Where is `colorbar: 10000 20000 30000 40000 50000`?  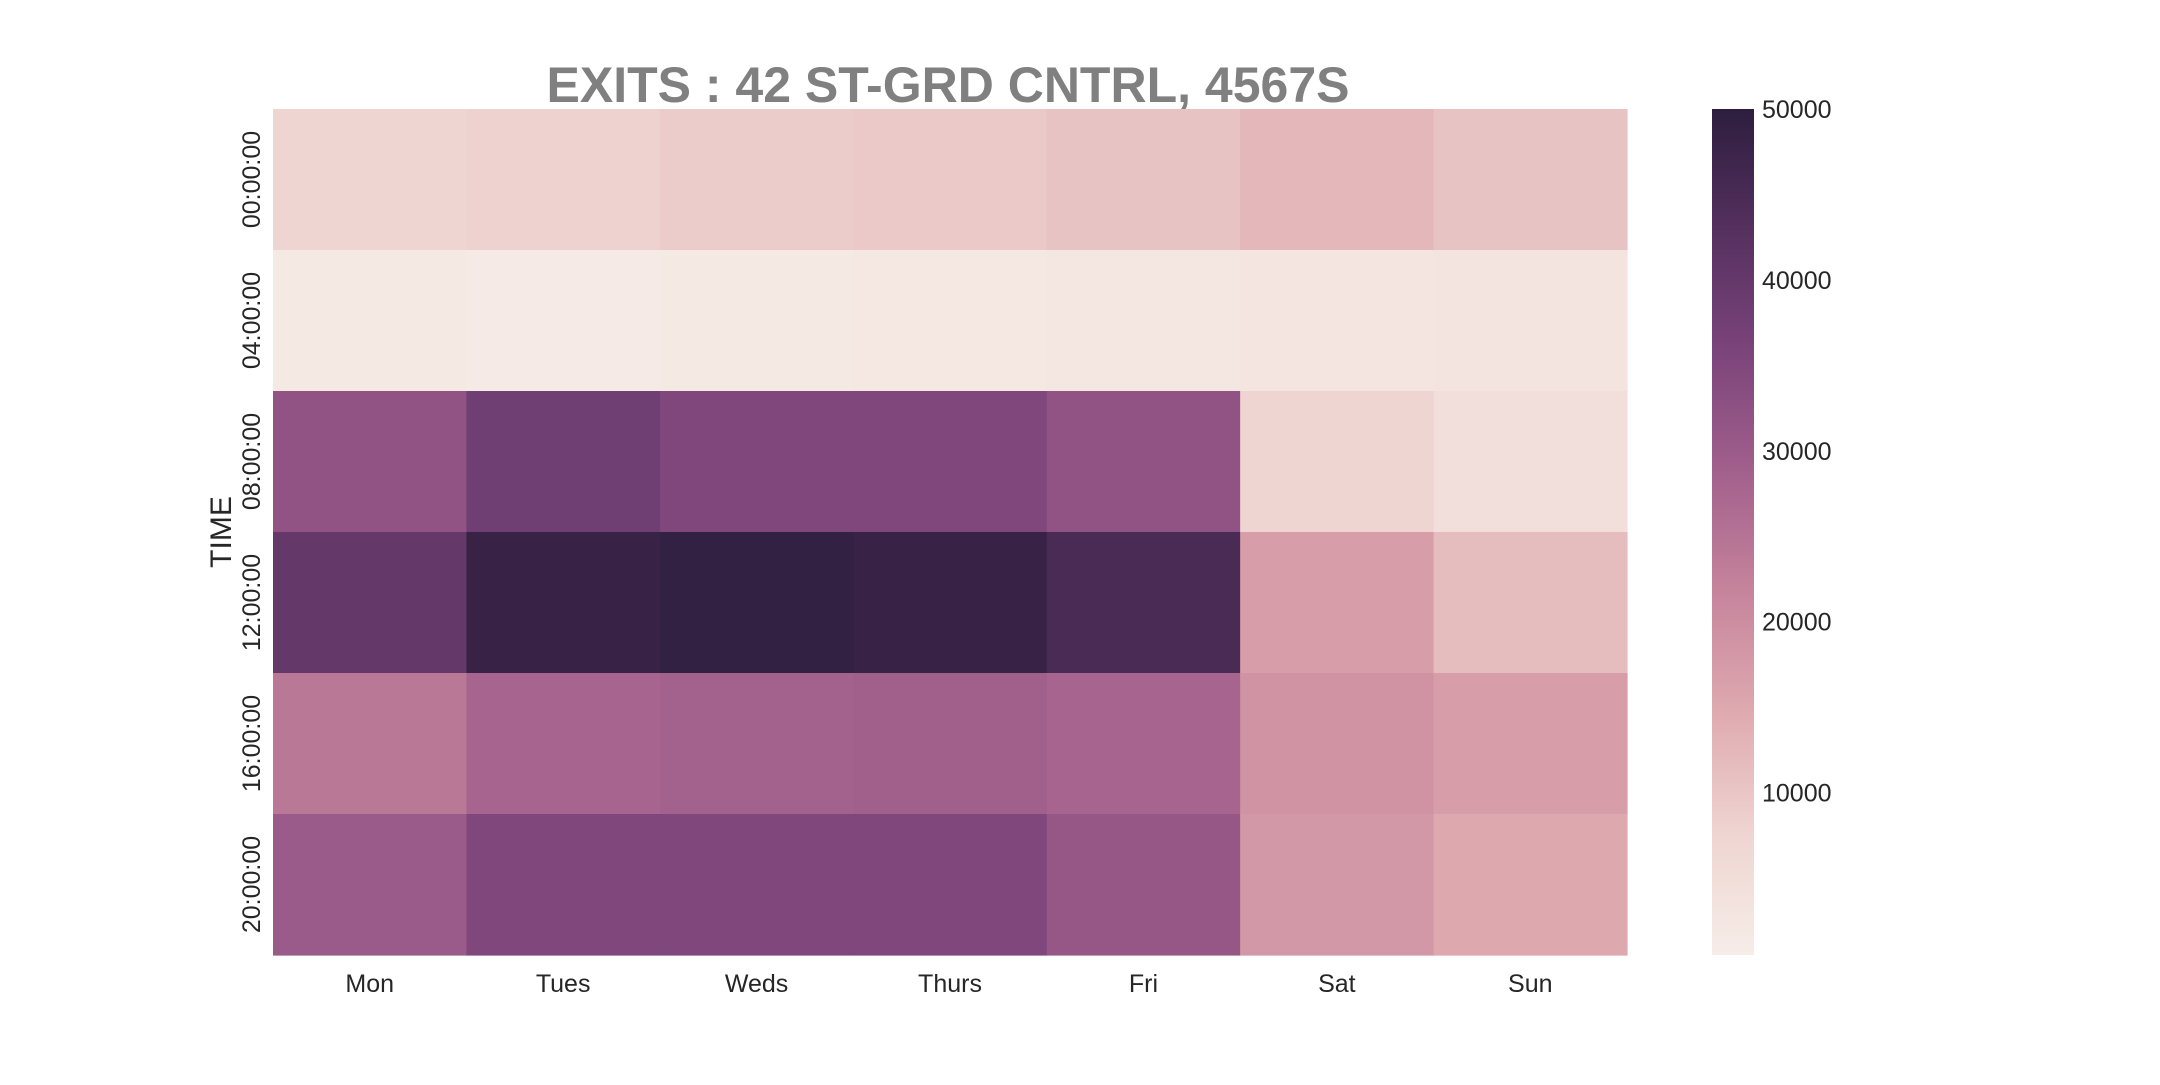
colorbar: 10000 20000 30000 40000 50000 is located at coordinates (1772, 525).